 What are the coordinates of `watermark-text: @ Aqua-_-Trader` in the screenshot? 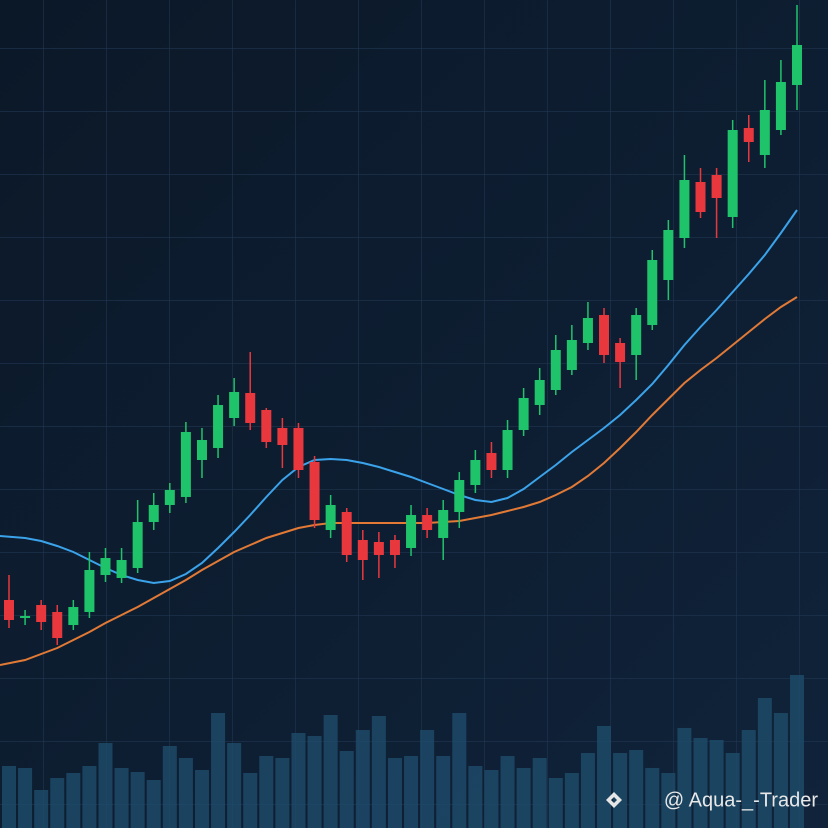 It's located at (741, 800).